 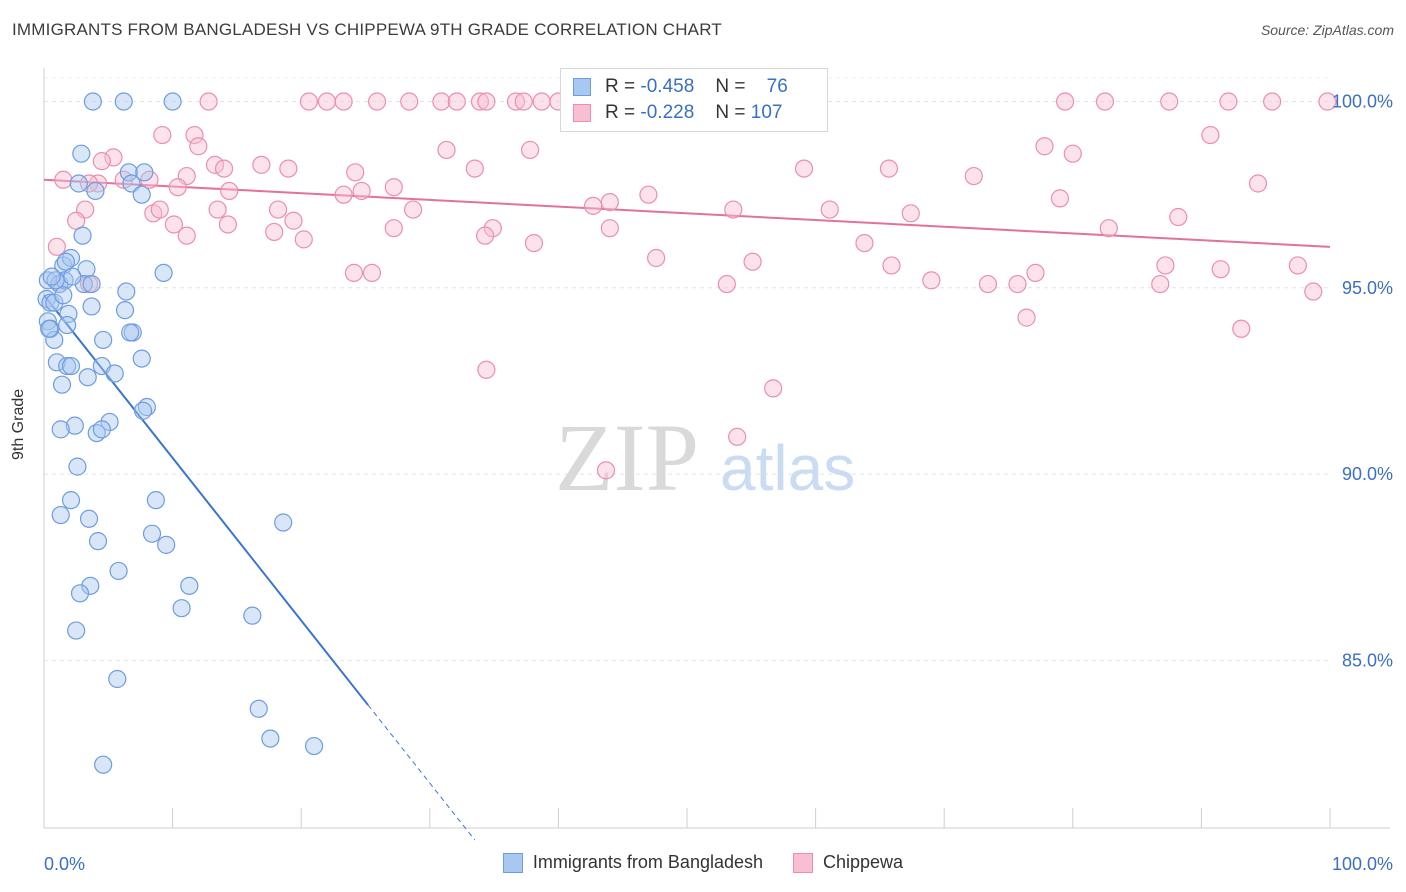 I want to click on stats-n-value: 76, so click(x=777, y=86).